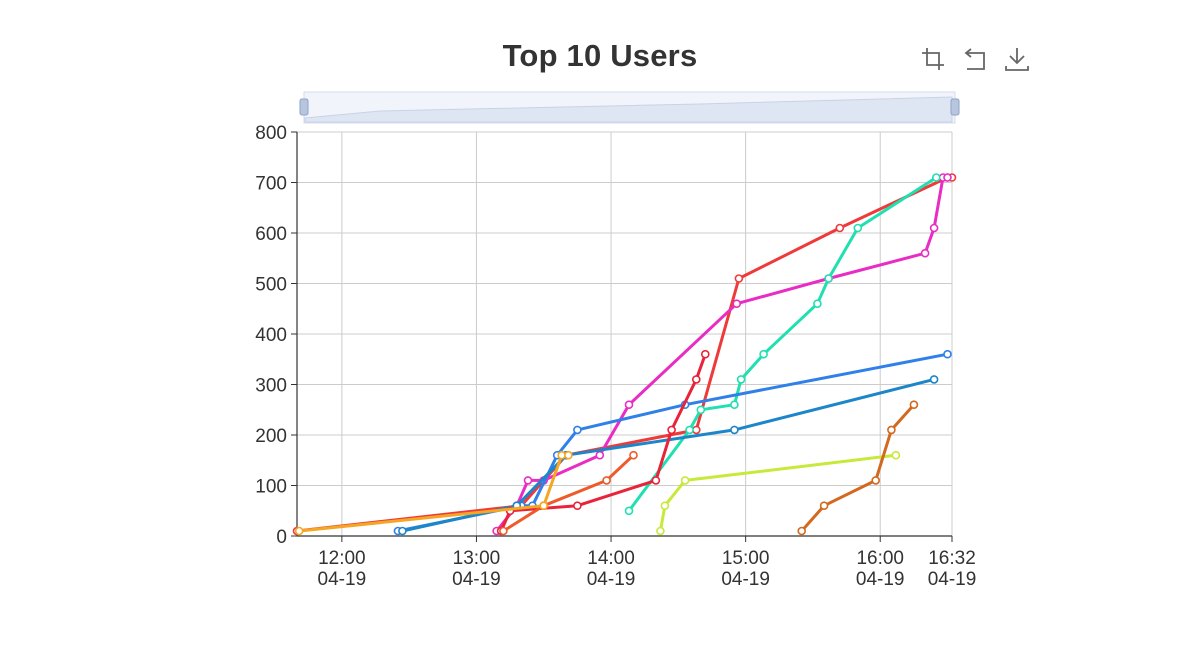 The image size is (1200, 649). I want to click on x-tick-time-label: 13:00, so click(477, 558).